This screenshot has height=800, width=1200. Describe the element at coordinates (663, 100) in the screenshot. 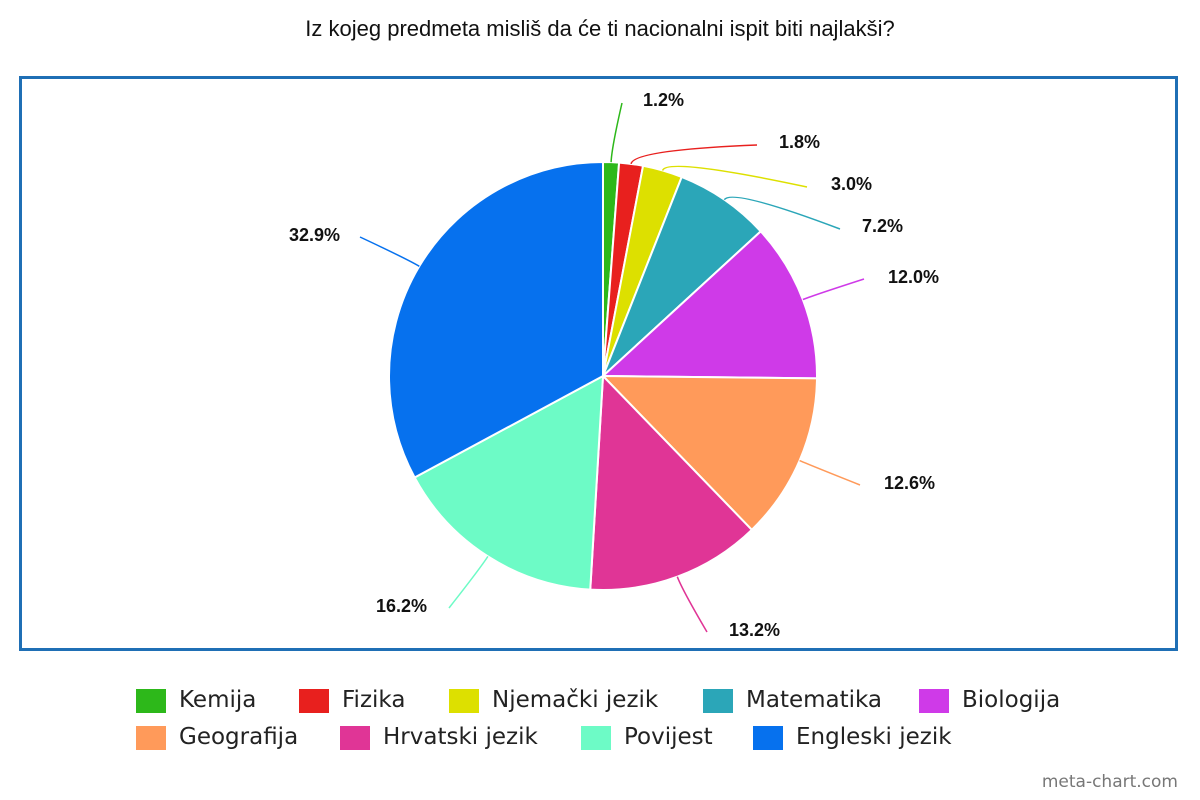

I see `data-label-kemija: 1.2%` at that location.